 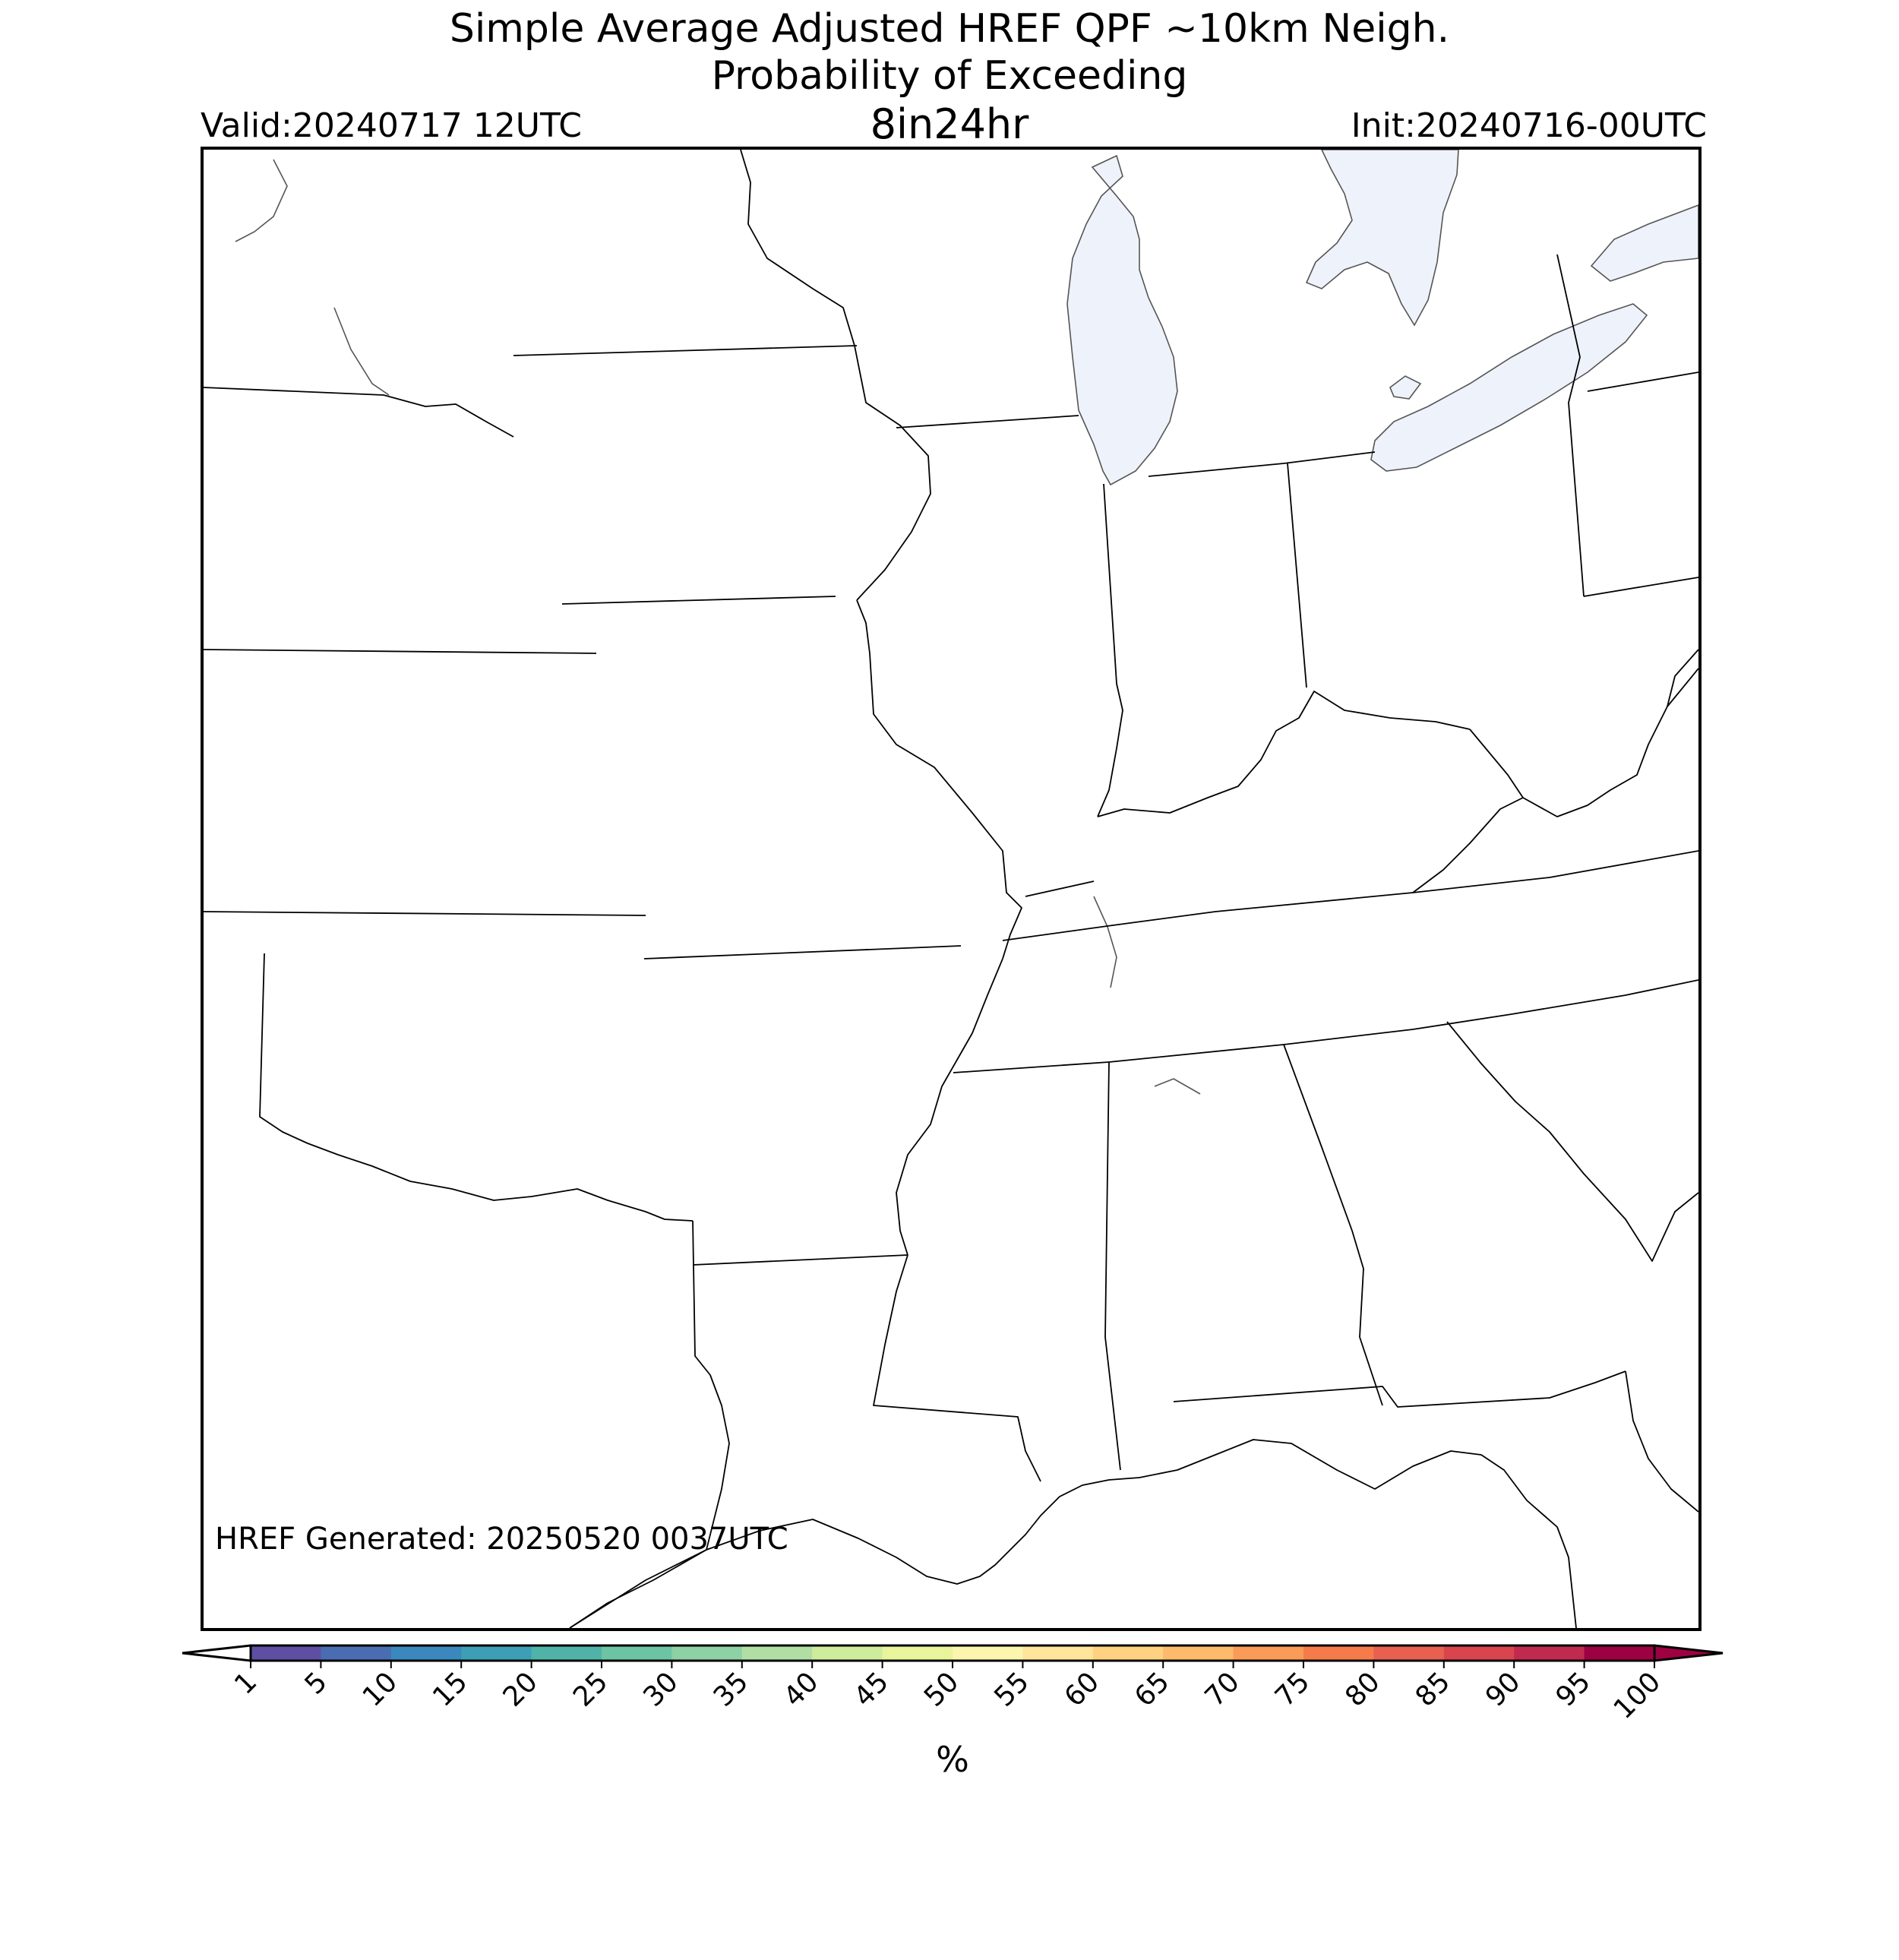 What do you see at coordinates (939, 779) in the screenshot?
I see `border-mo-il-river` at bounding box center [939, 779].